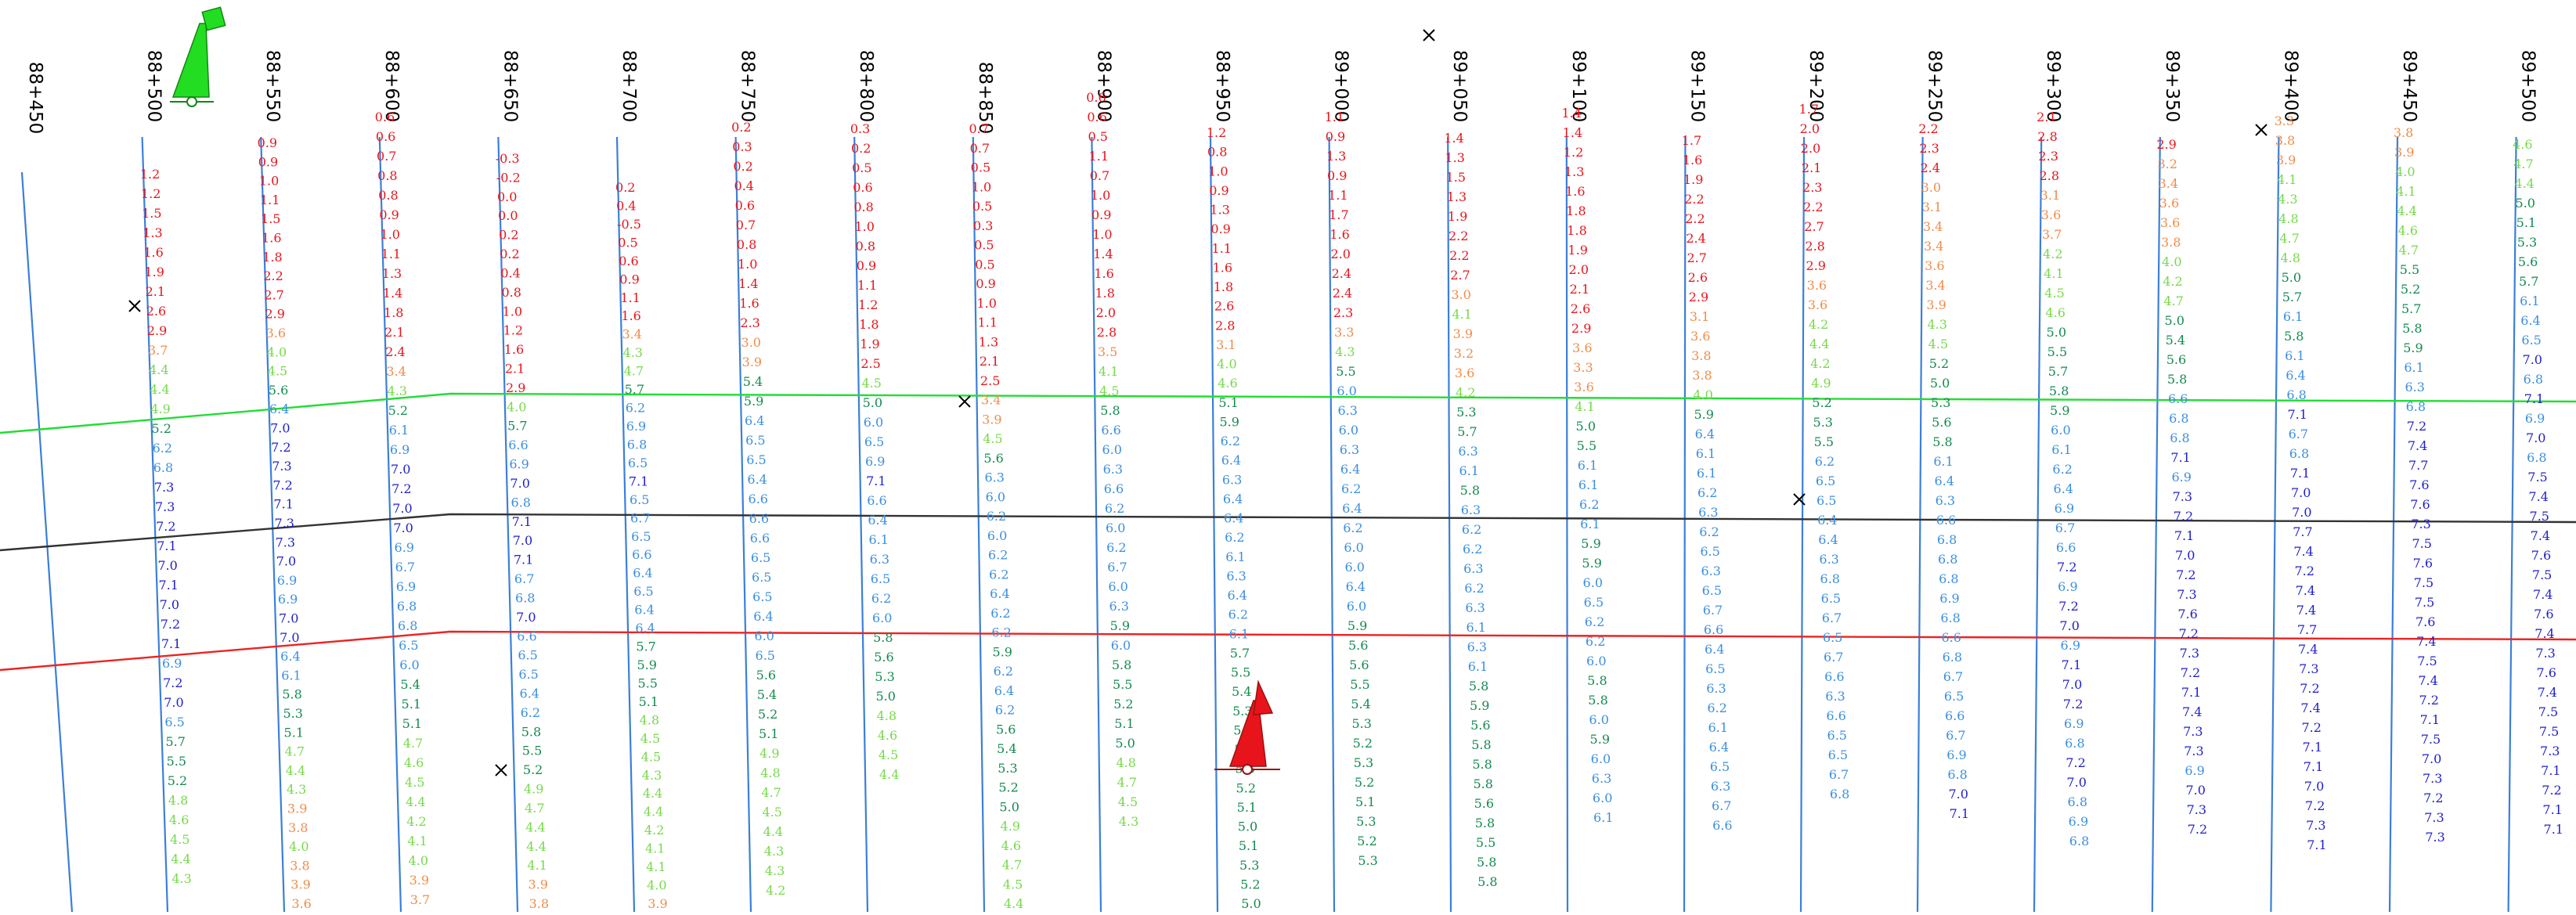 Image resolution: width=2576 pixels, height=915 pixels. I want to click on depth-sounding: 4.5, so click(179, 839).